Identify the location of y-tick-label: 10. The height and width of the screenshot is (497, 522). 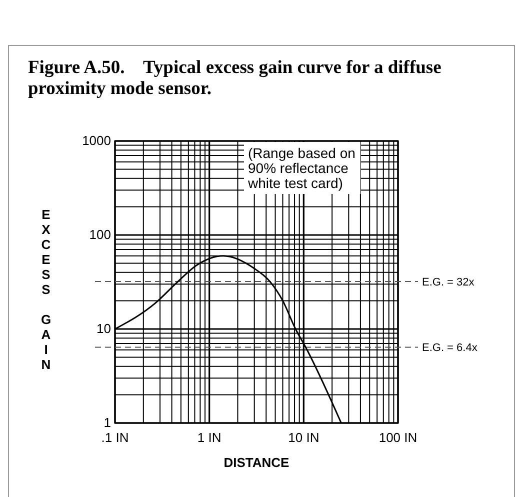
(103, 328).